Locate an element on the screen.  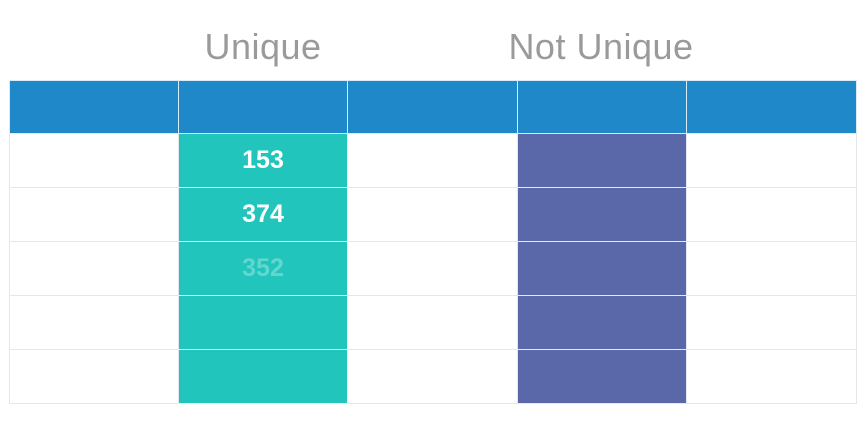
unique-value-cell: 153 is located at coordinates (263, 160).